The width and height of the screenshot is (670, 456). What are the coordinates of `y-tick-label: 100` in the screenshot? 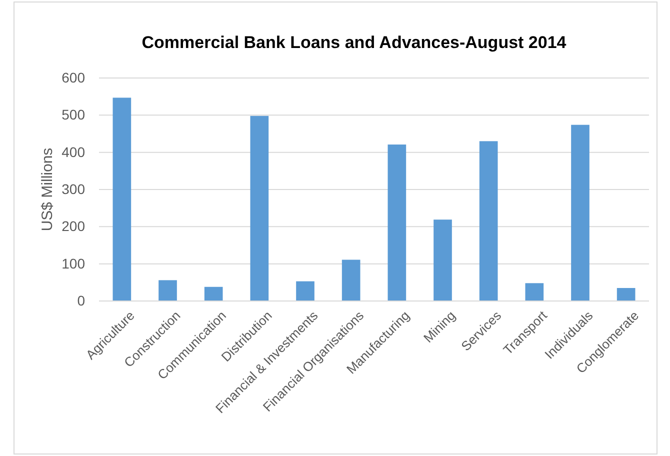 It's located at (74, 263).